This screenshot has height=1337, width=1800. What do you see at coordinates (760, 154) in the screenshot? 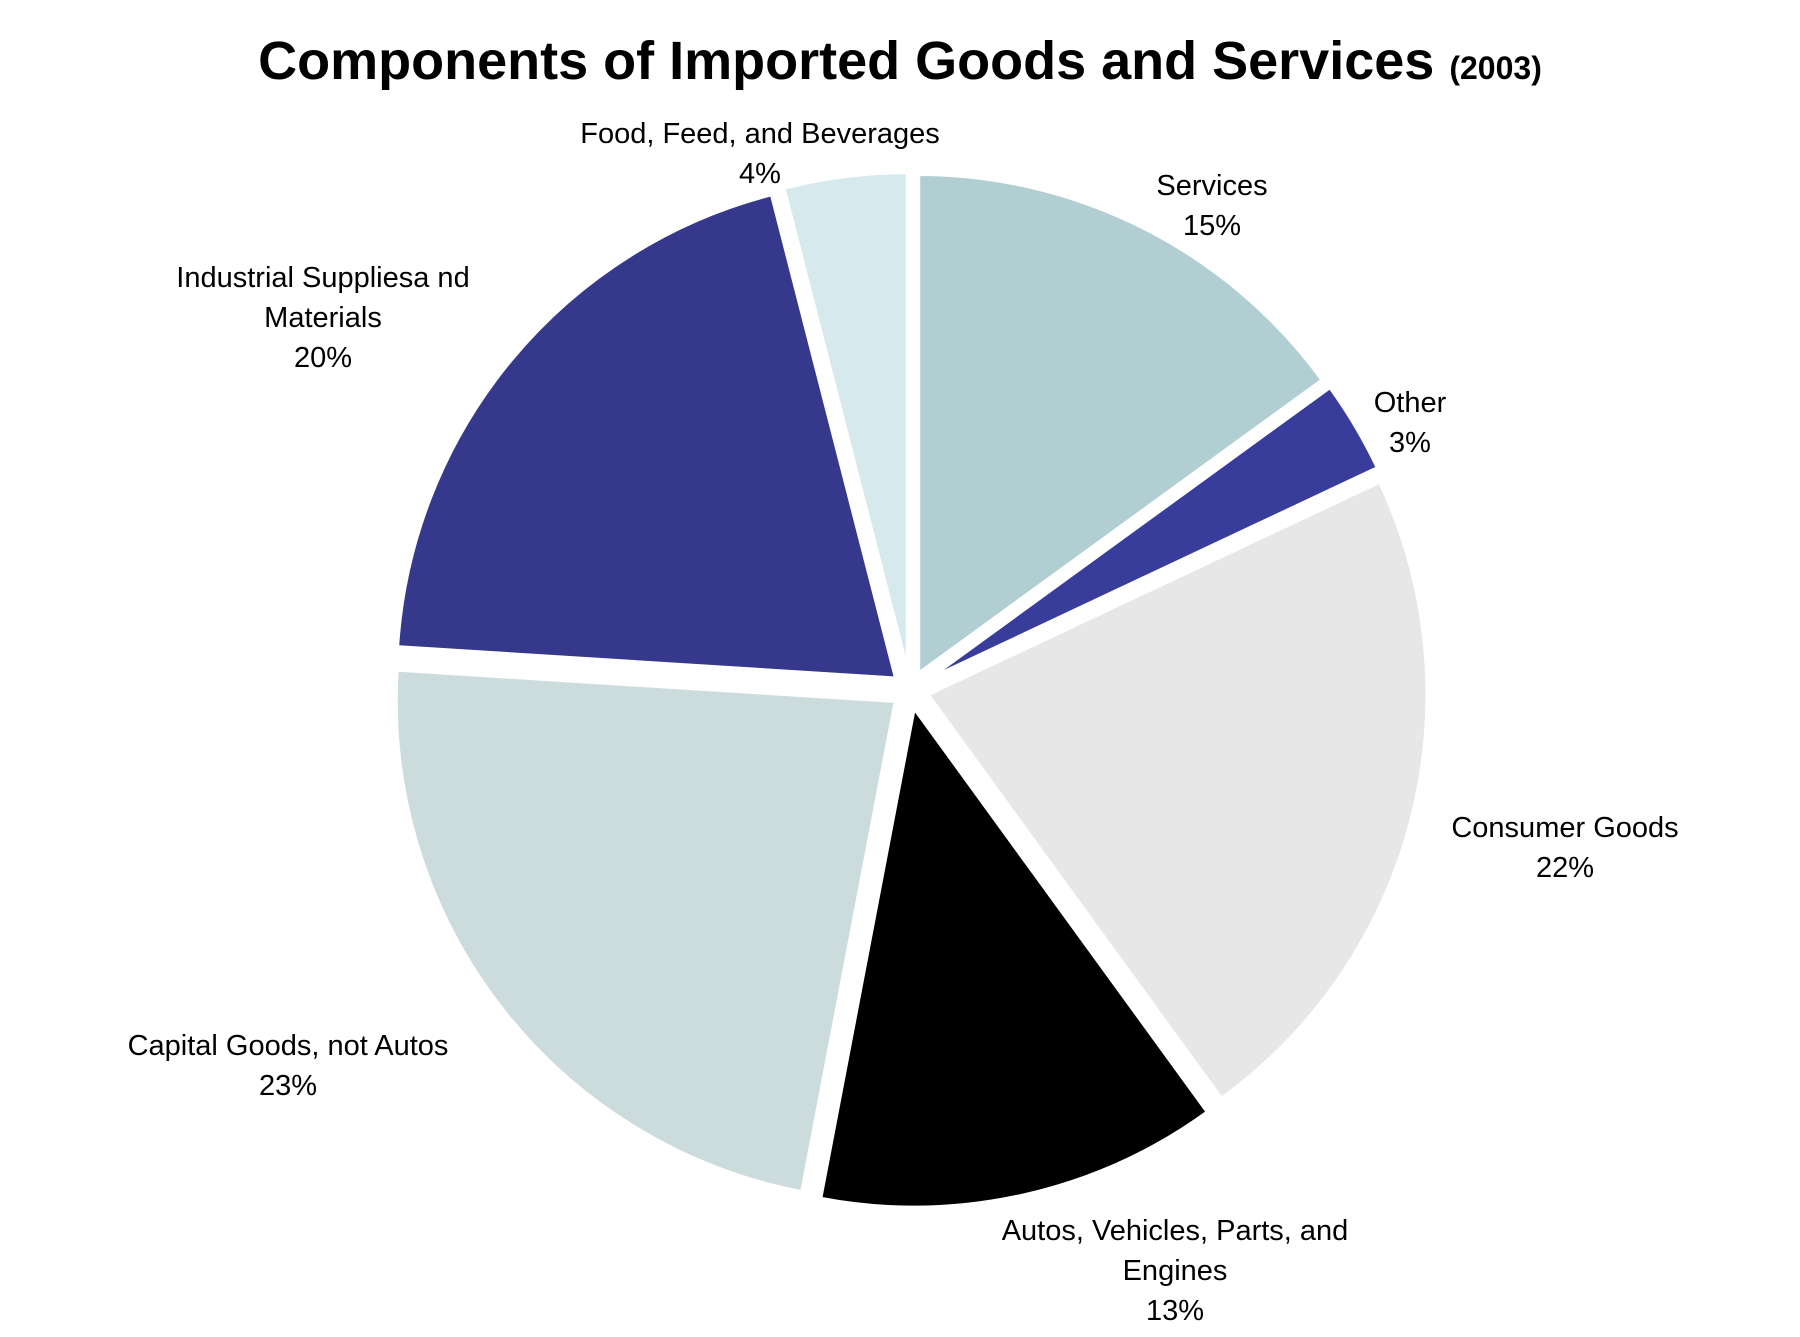
I see `slice-label-7: Food, Feed, and Beverages 4%` at bounding box center [760, 154].